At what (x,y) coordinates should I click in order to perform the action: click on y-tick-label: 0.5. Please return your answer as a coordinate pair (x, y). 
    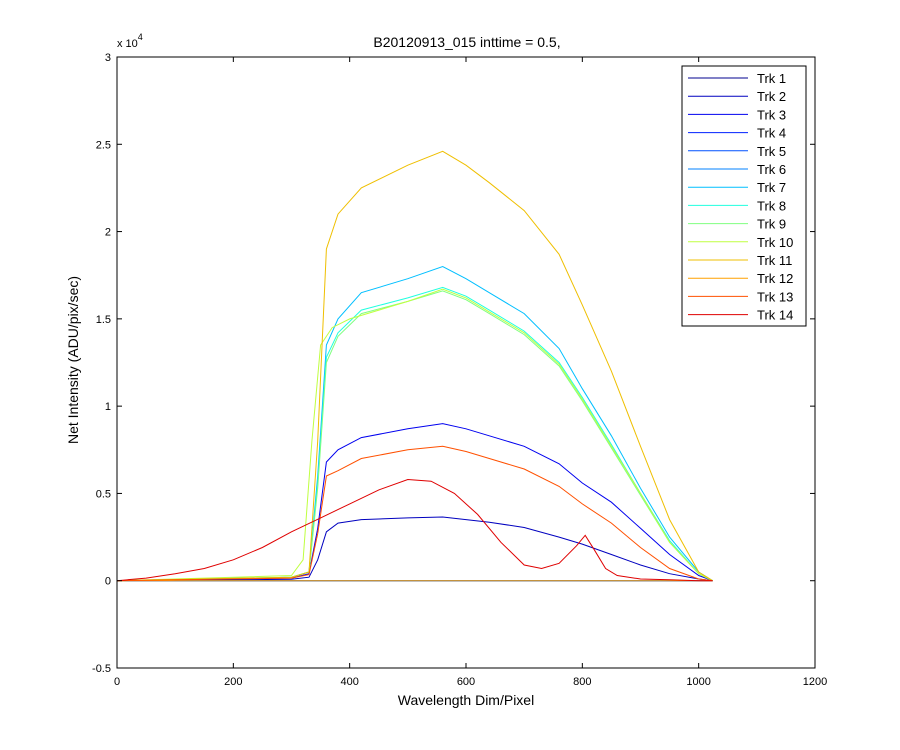
    Looking at the image, I should click on (103, 494).